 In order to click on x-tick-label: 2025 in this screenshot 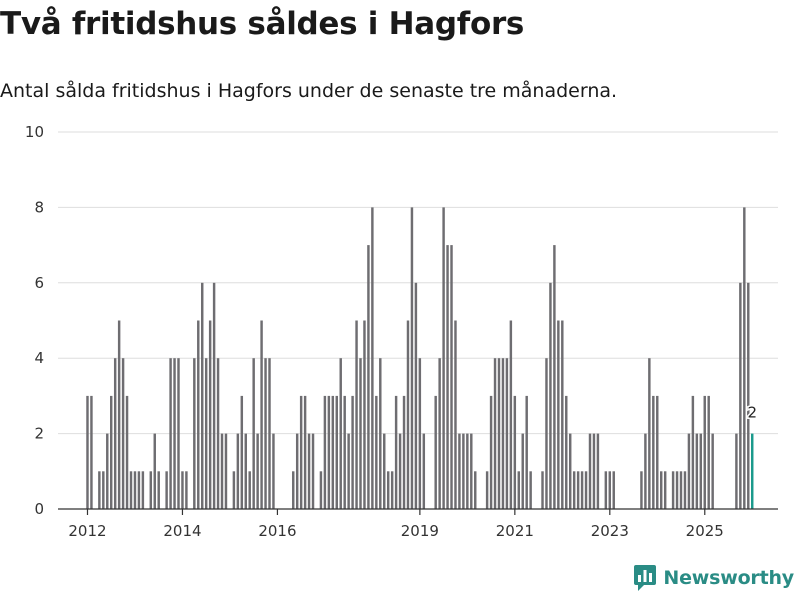, I will do `click(705, 531)`.